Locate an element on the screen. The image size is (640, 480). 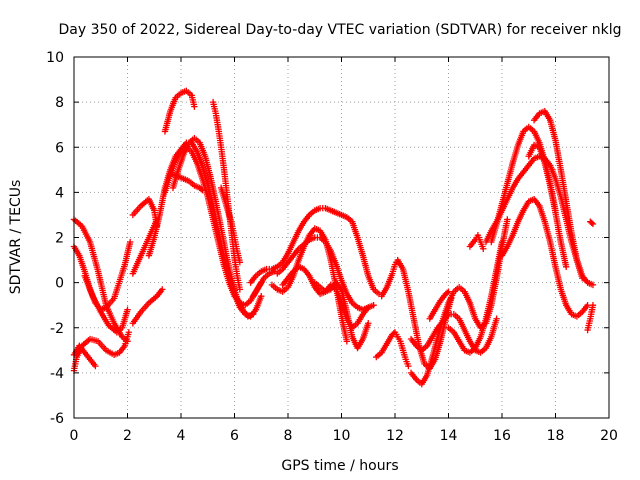
y-tick-label: -6 is located at coordinates (57, 419).